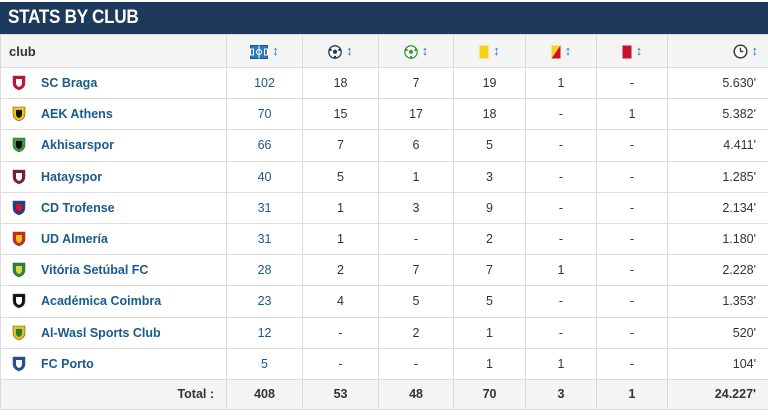  What do you see at coordinates (410, 51) in the screenshot?
I see `assists-icon` at bounding box center [410, 51].